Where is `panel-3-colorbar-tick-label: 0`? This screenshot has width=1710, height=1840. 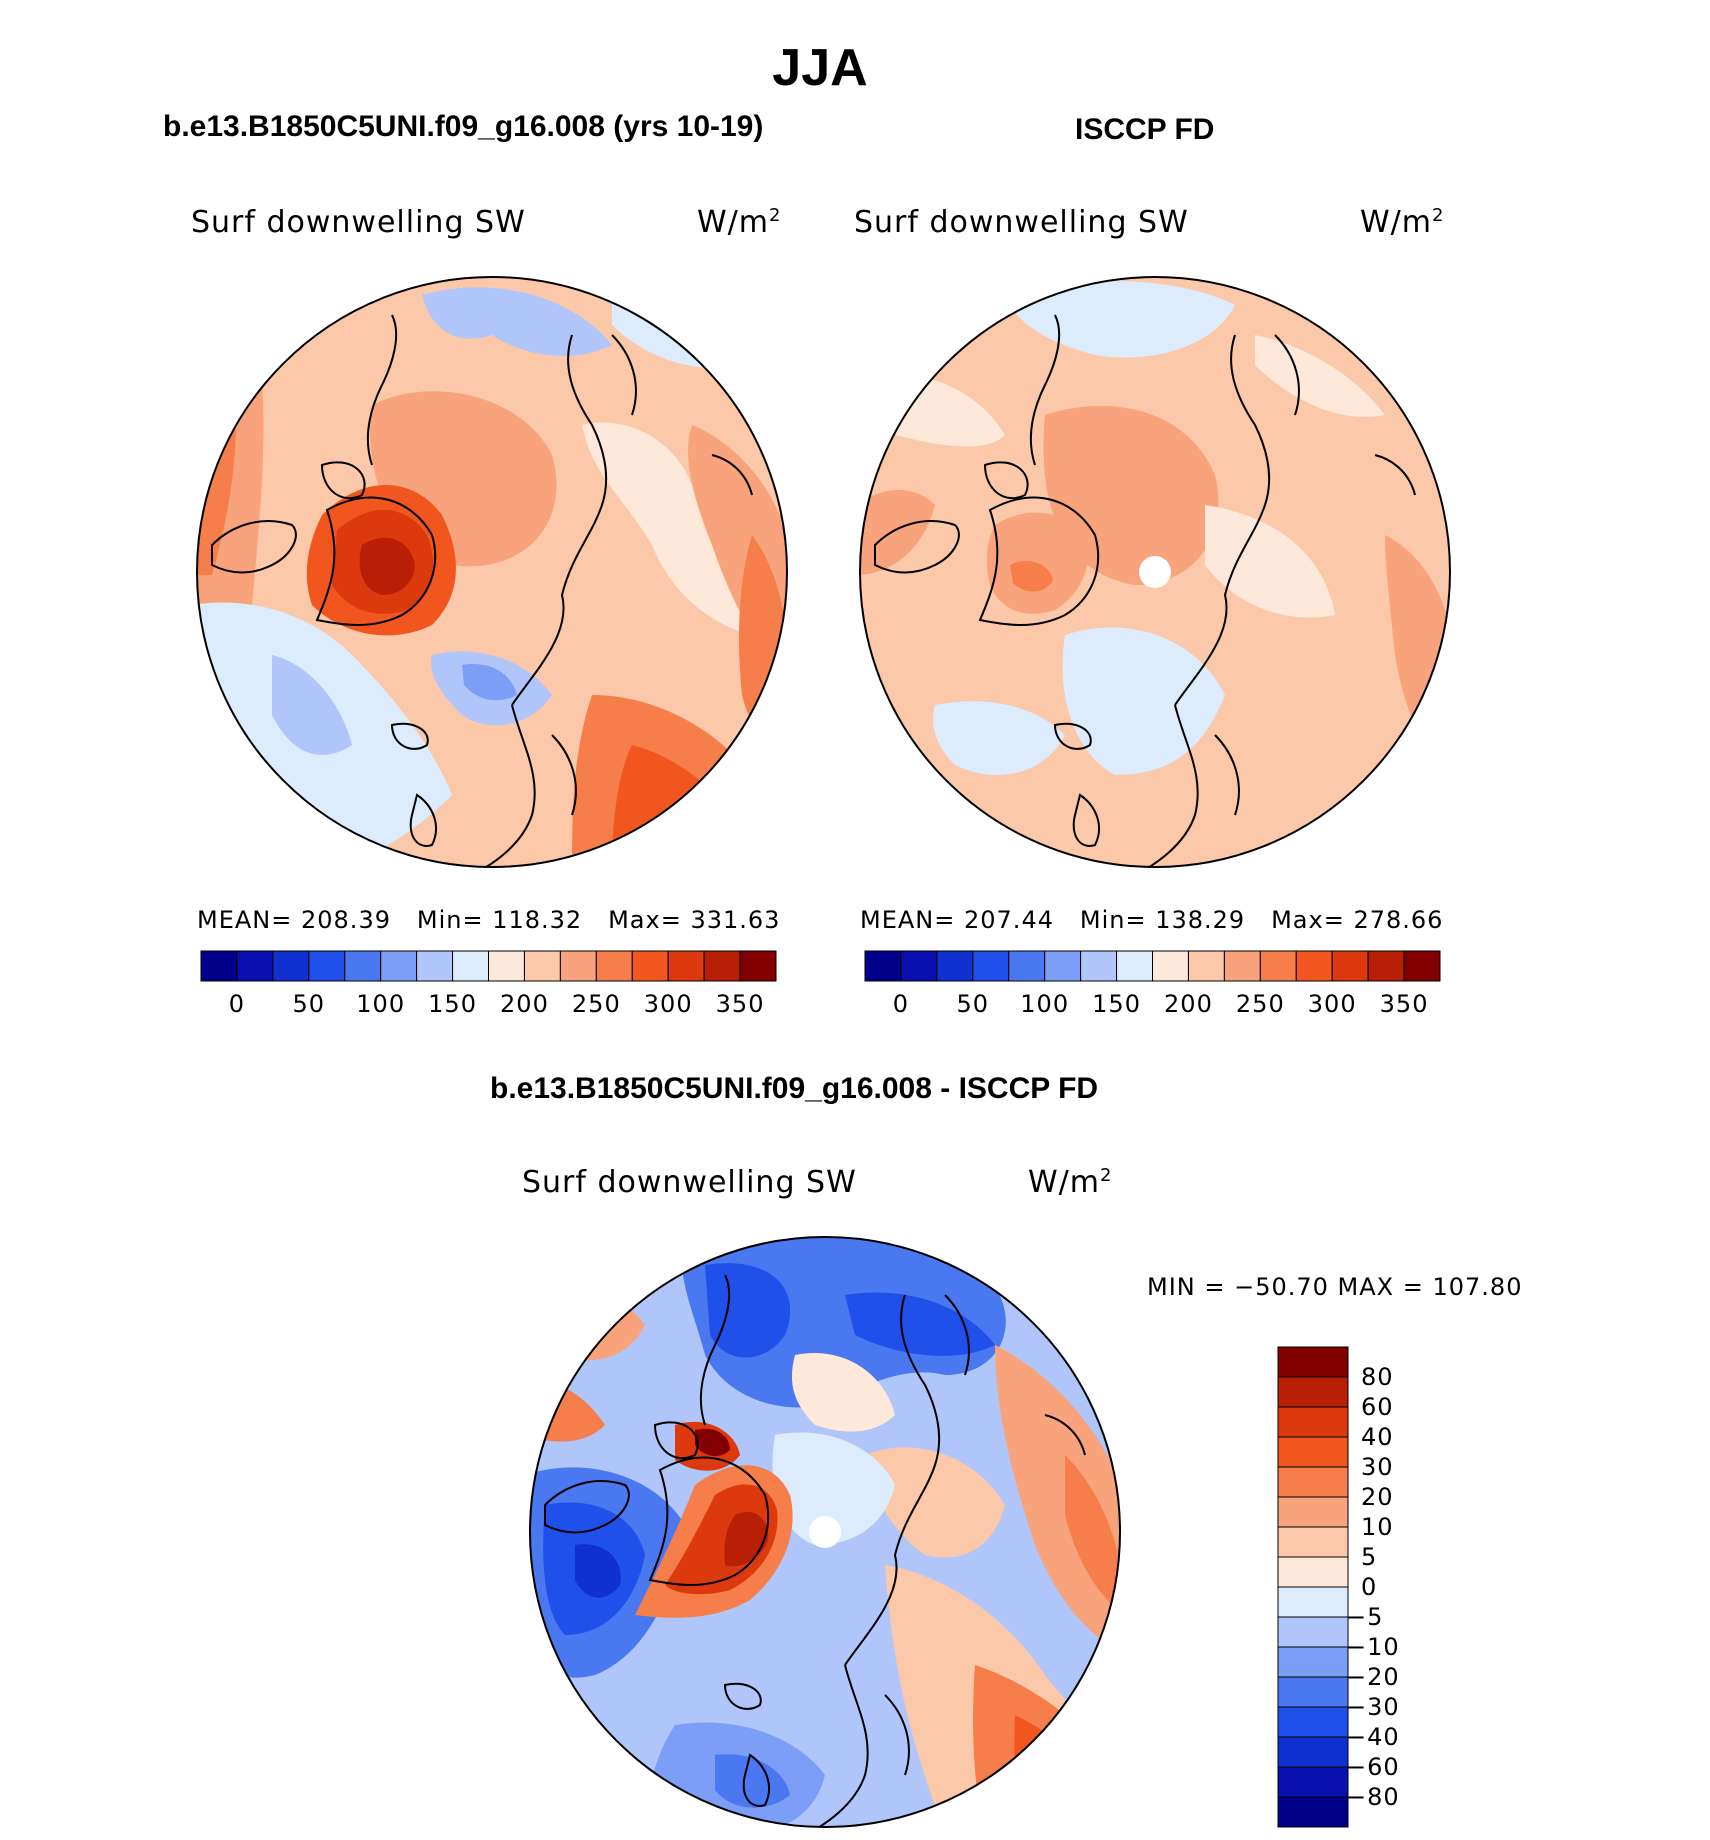 panel-3-colorbar-tick-label: 0 is located at coordinates (1369, 1587).